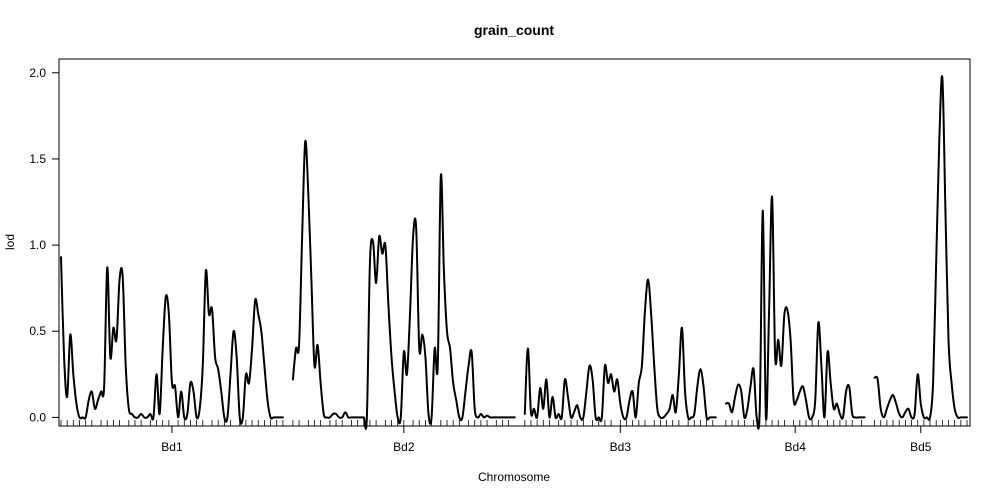 The image size is (1000, 500). Describe the element at coordinates (920, 248) in the screenshot. I see `lod-line-bd5` at that location.